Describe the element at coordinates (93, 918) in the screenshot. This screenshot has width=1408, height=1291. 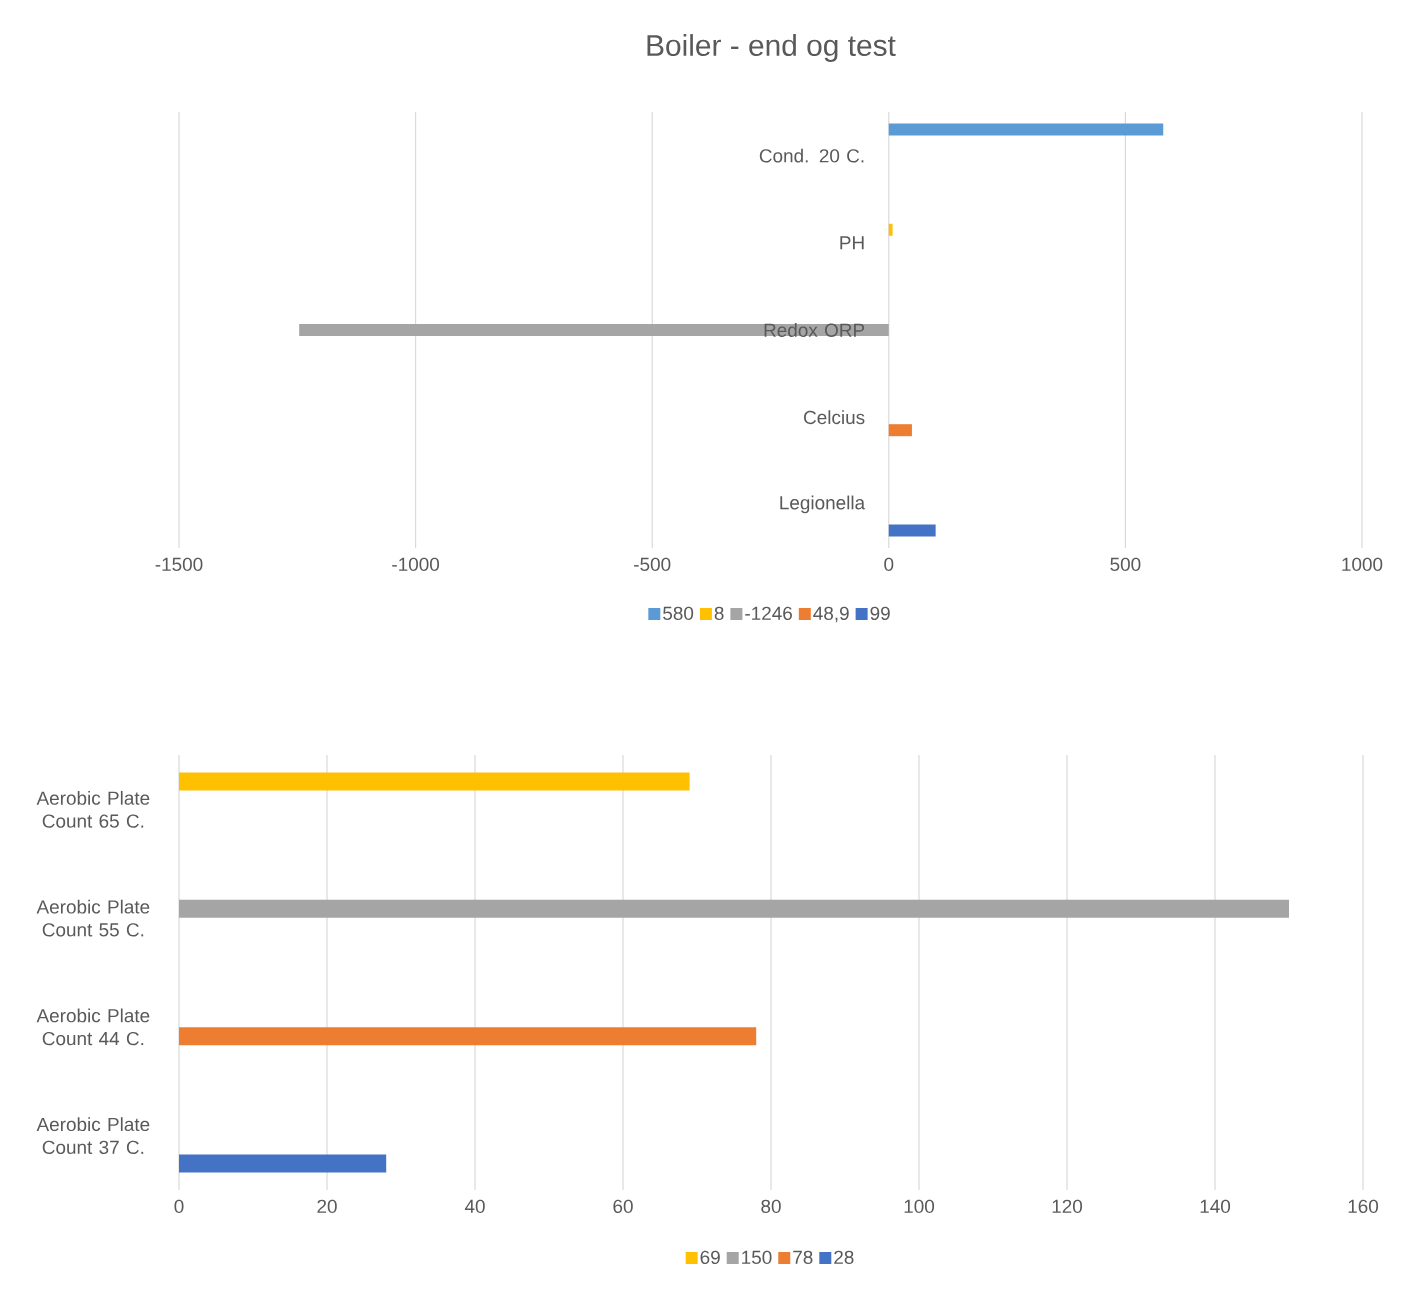
I see `y-tick-label: Aerobic Plate Count 55 C.` at that location.